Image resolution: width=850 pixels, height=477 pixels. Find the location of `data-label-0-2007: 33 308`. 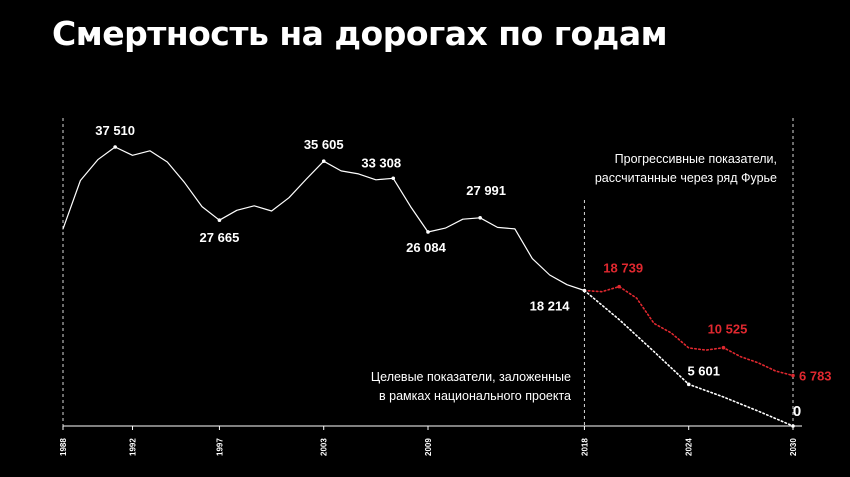

data-label-0-2007: 33 308 is located at coordinates (381, 162).